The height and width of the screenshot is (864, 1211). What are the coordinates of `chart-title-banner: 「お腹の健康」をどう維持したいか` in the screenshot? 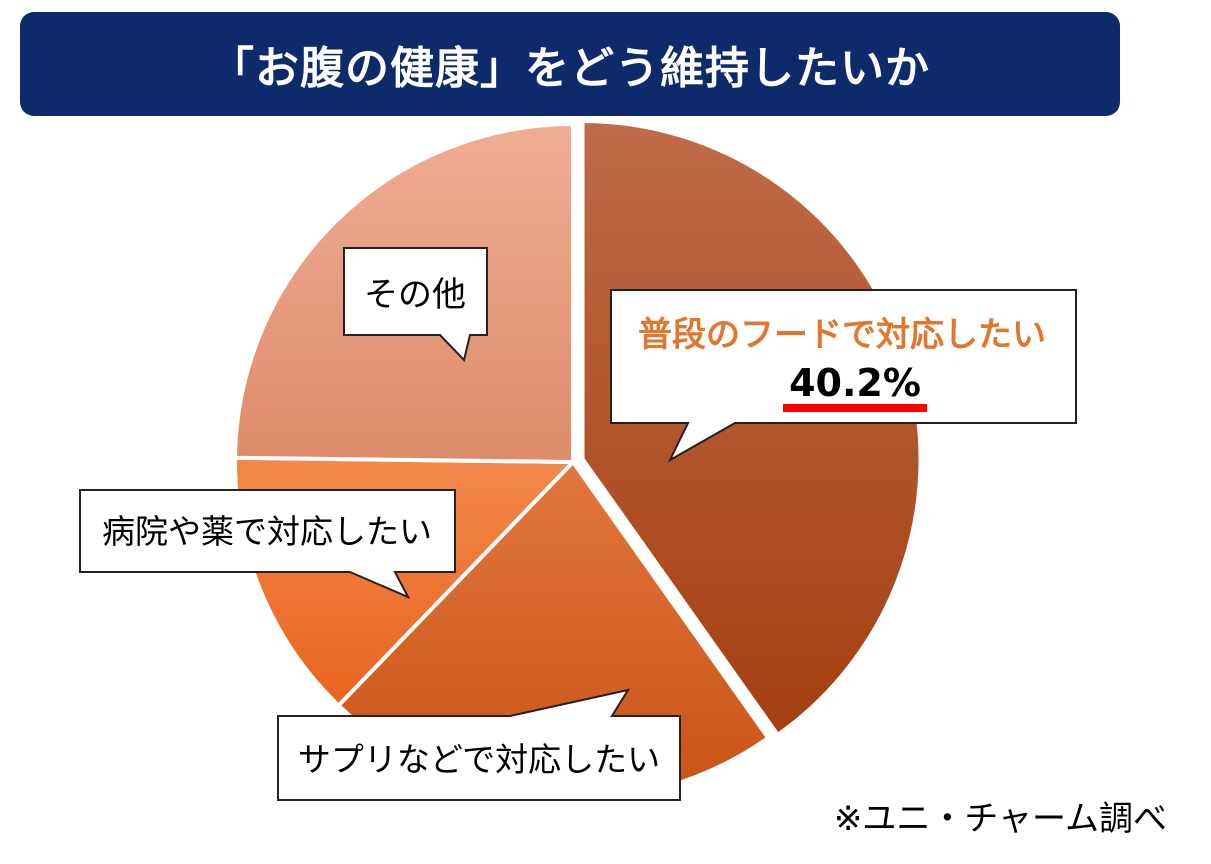 It's located at (570, 64).